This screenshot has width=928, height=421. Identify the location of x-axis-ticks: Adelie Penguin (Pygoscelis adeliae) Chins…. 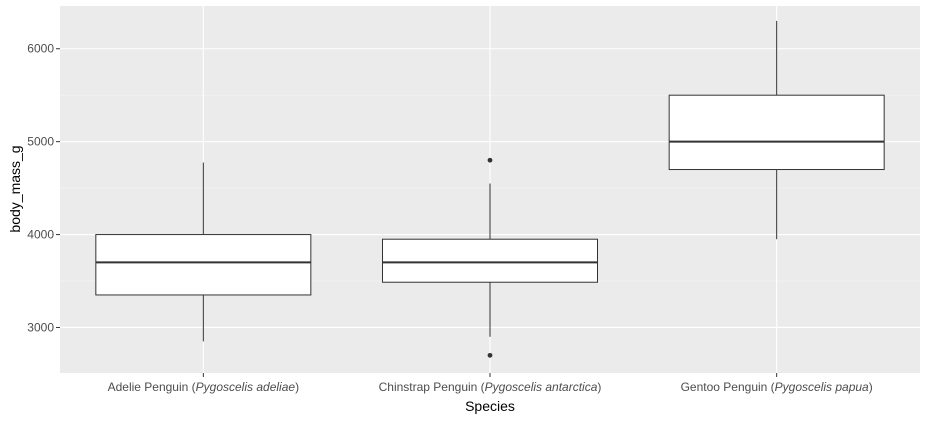
(490, 383).